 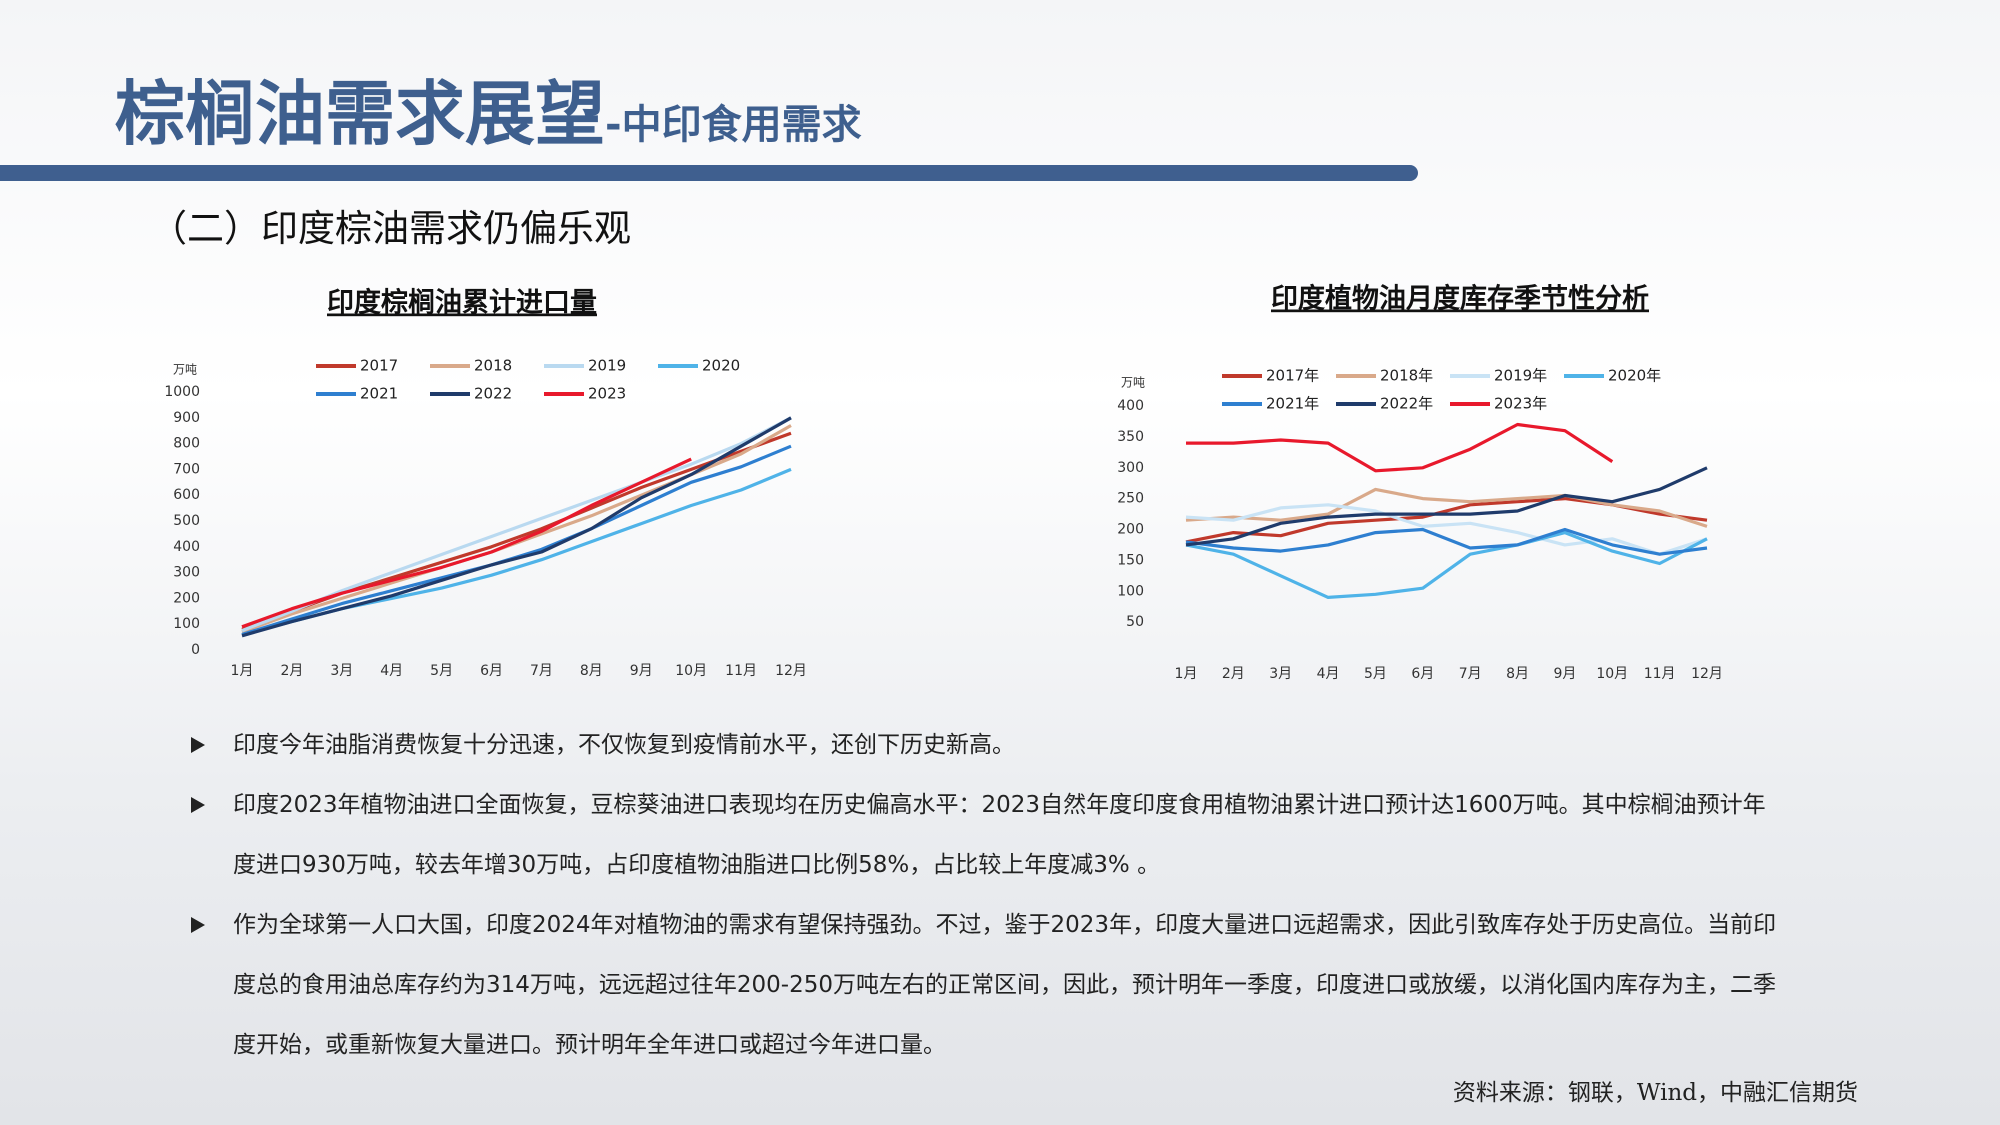 What do you see at coordinates (493, 394) in the screenshot?
I see `legend-label: 2022` at bounding box center [493, 394].